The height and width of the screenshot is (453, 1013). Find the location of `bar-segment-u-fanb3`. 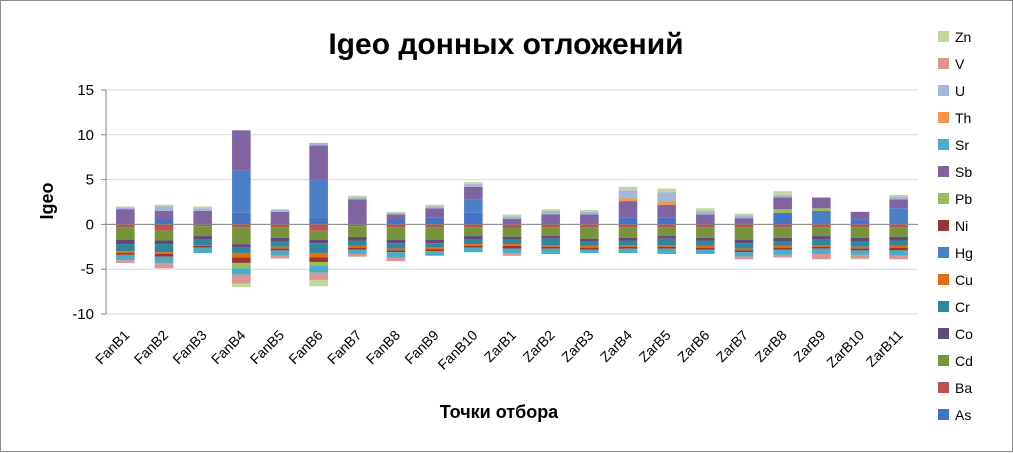

bar-segment-u-fanb3 is located at coordinates (202, 209).